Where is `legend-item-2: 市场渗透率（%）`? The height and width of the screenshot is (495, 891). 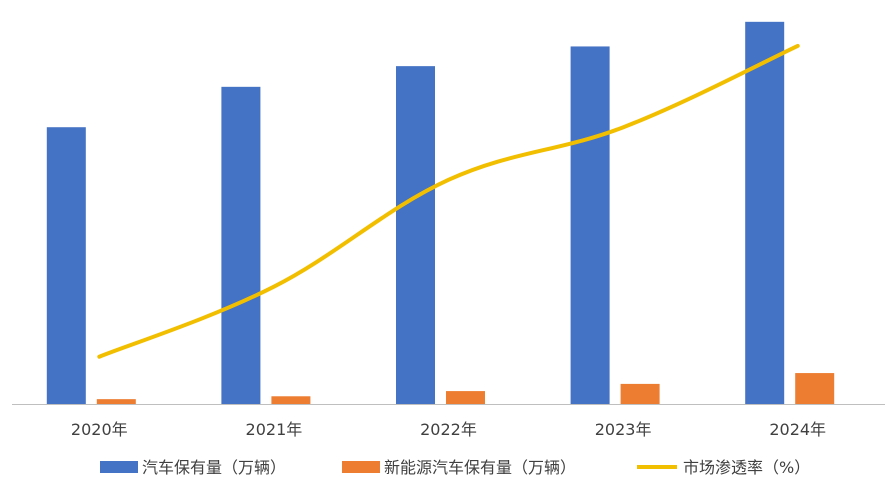
legend-item-2: 市场渗透率（%） is located at coordinates (723, 467).